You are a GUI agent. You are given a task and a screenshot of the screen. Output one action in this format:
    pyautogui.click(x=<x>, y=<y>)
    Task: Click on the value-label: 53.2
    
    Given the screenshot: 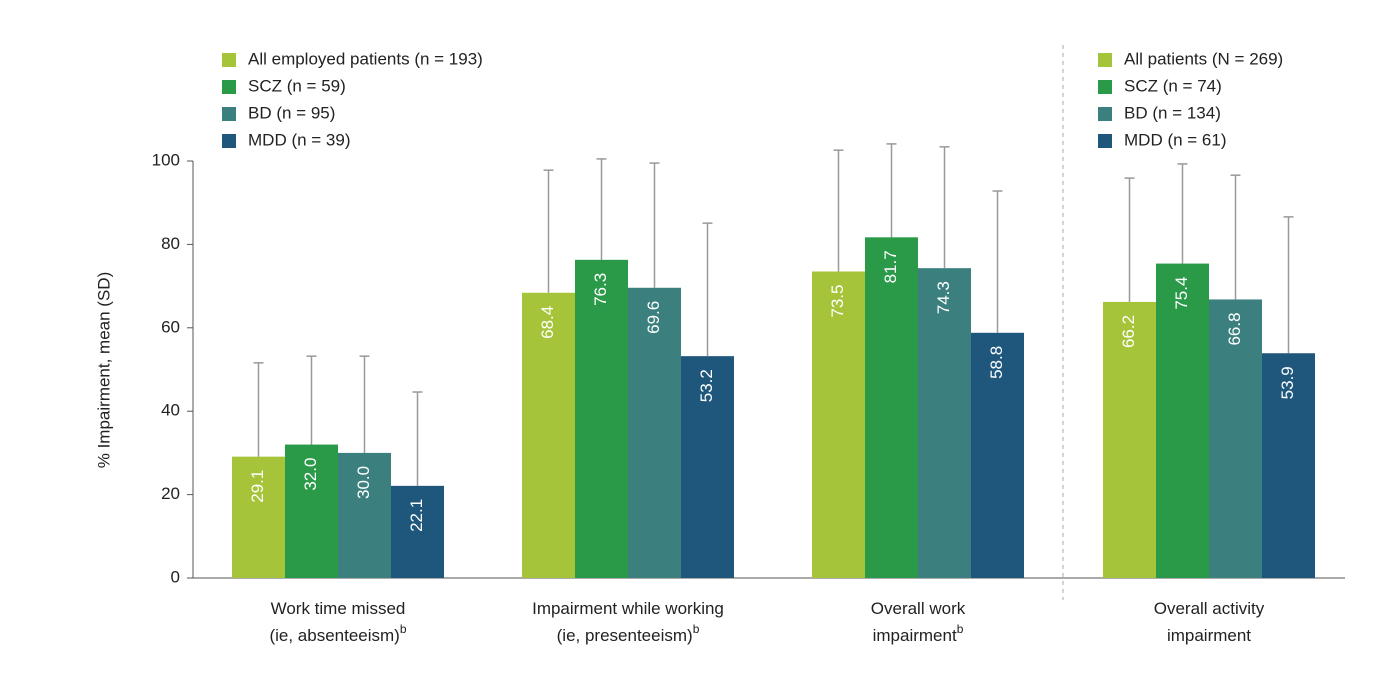 What is the action you would take?
    pyautogui.click(x=706, y=385)
    